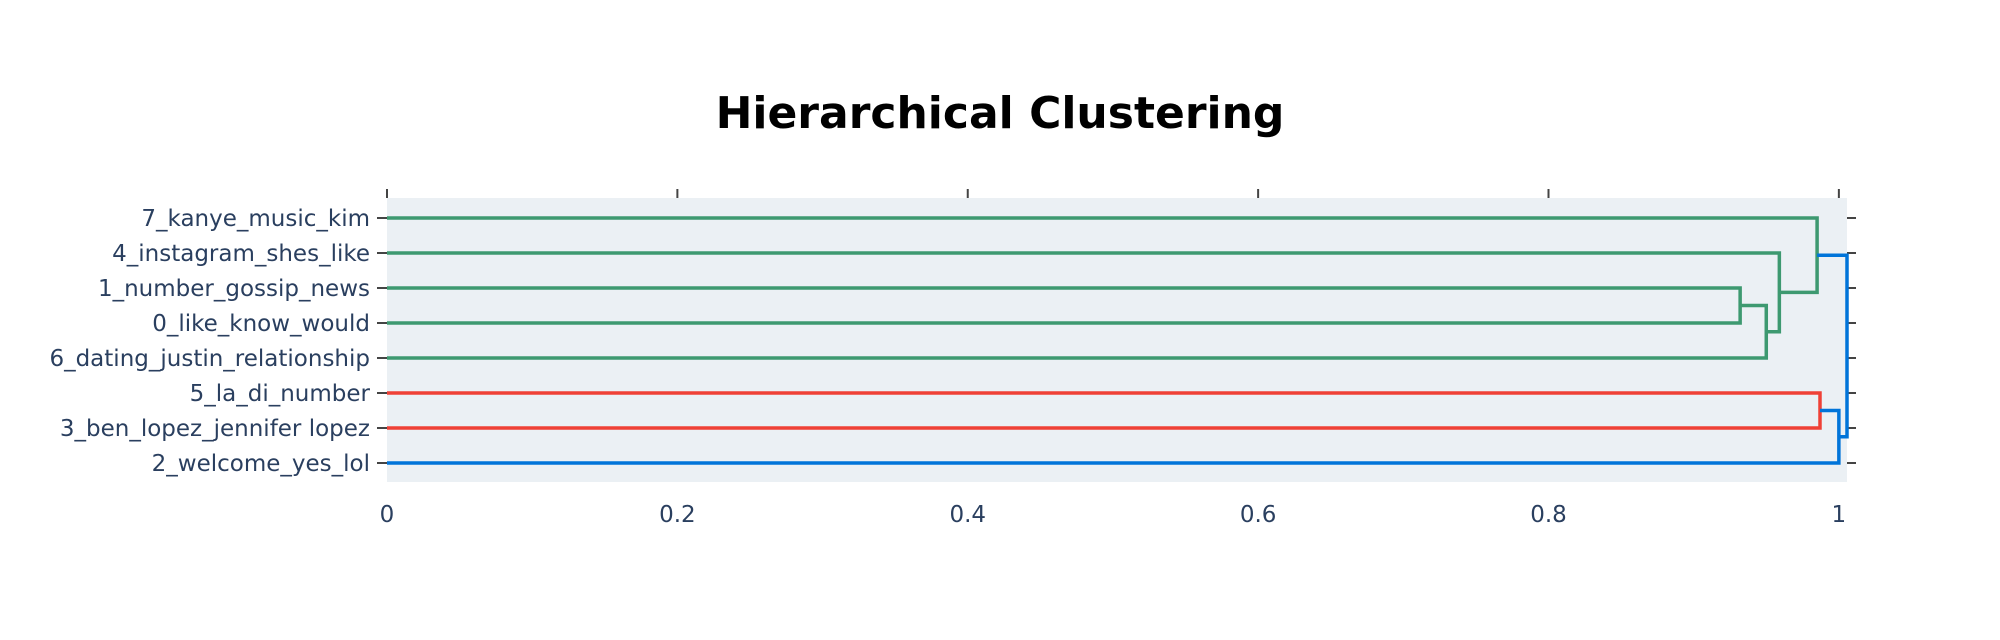 The image size is (2000, 640). I want to click on x-tick-label: 0.8, so click(1548, 515).